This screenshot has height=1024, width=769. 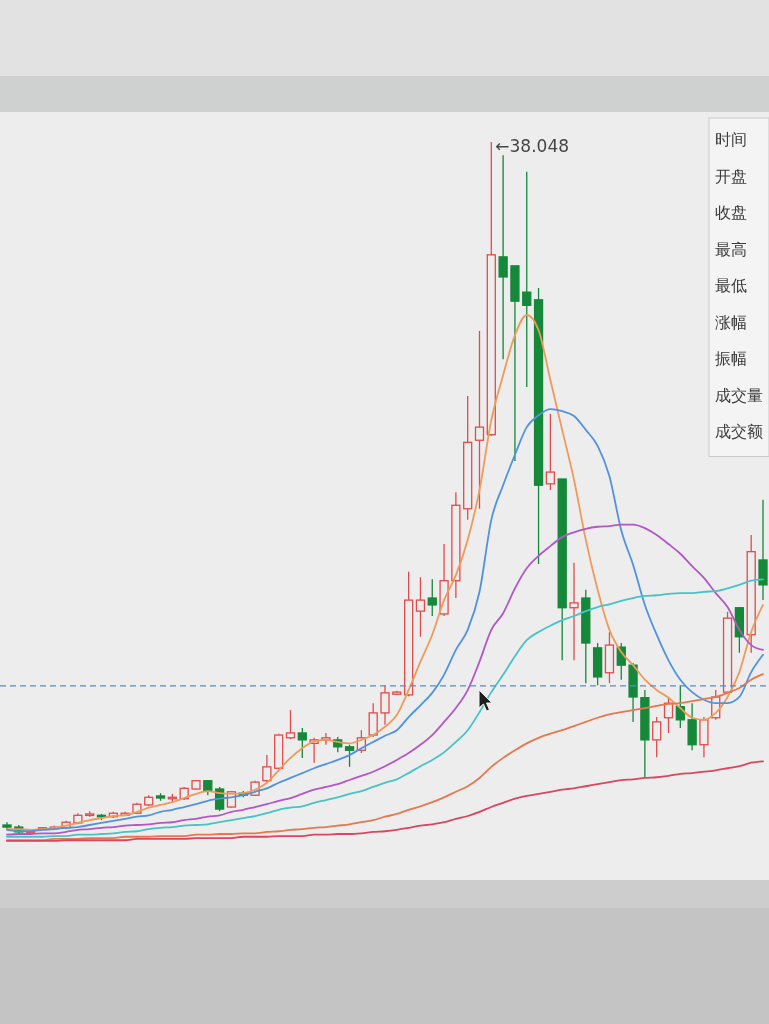 I want to click on annotation: 收盘, so click(x=731, y=212).